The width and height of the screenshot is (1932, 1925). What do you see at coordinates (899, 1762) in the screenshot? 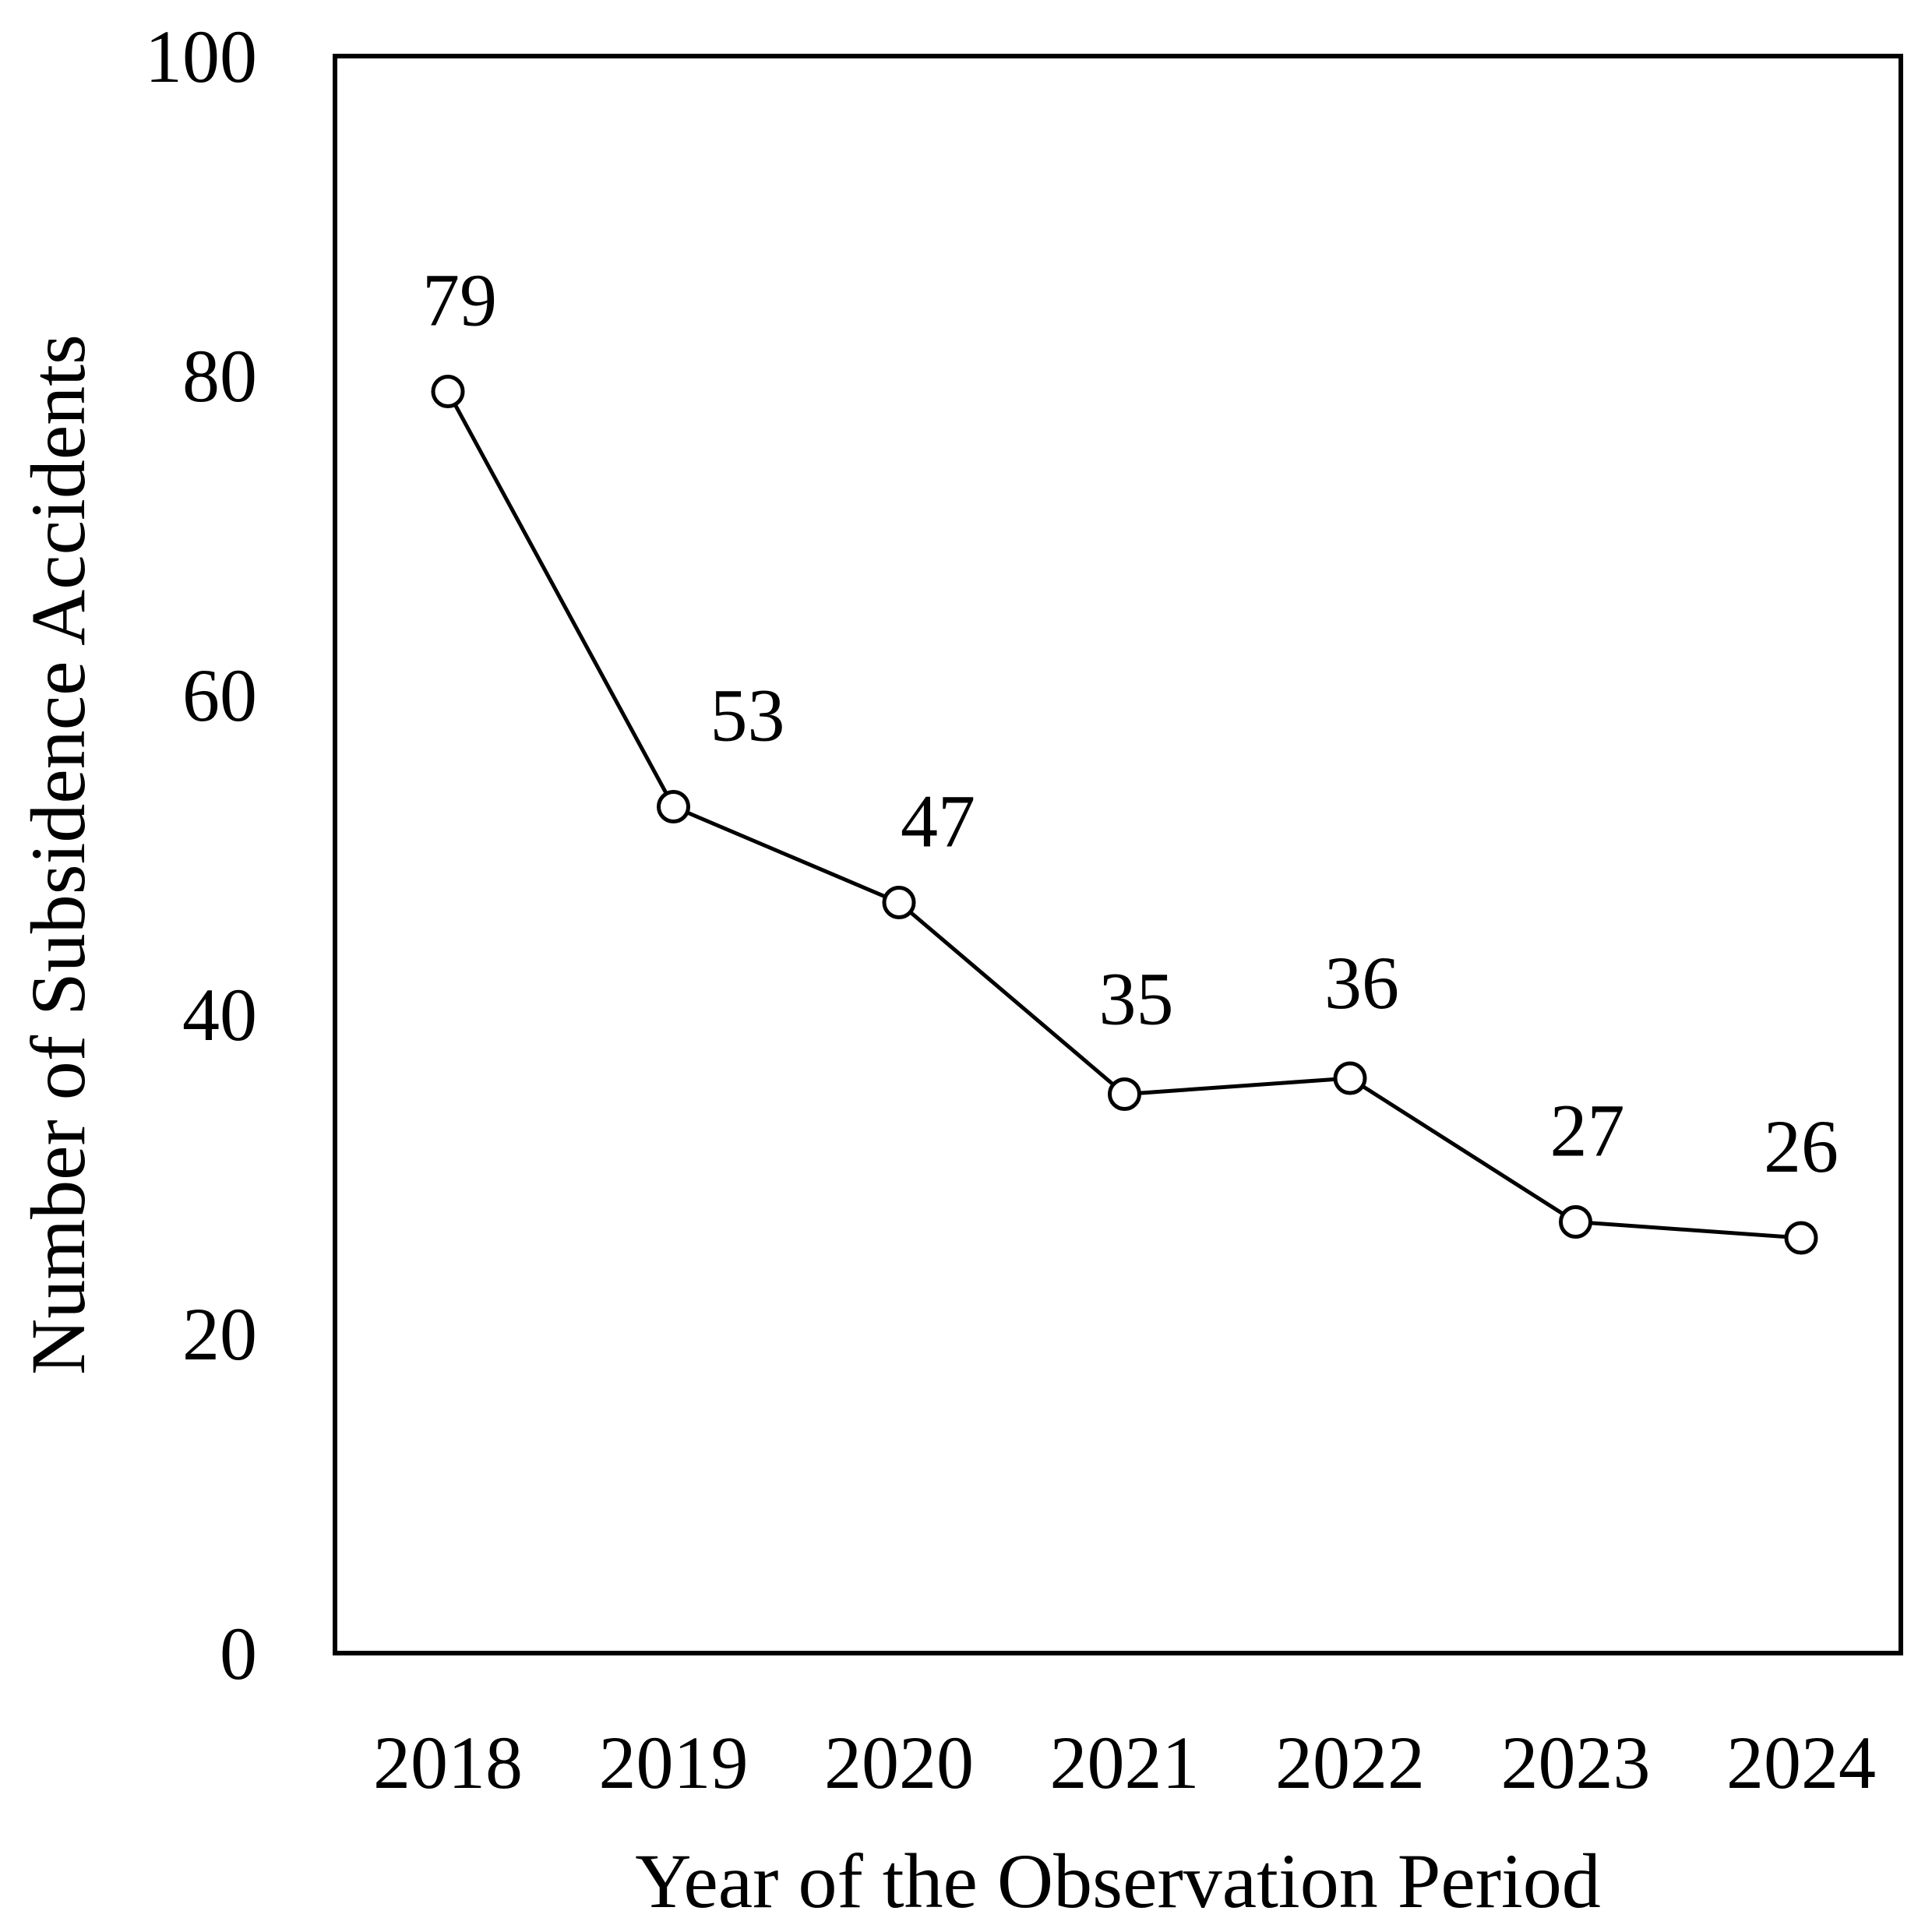
I see `x-tick-label: 2020` at bounding box center [899, 1762].